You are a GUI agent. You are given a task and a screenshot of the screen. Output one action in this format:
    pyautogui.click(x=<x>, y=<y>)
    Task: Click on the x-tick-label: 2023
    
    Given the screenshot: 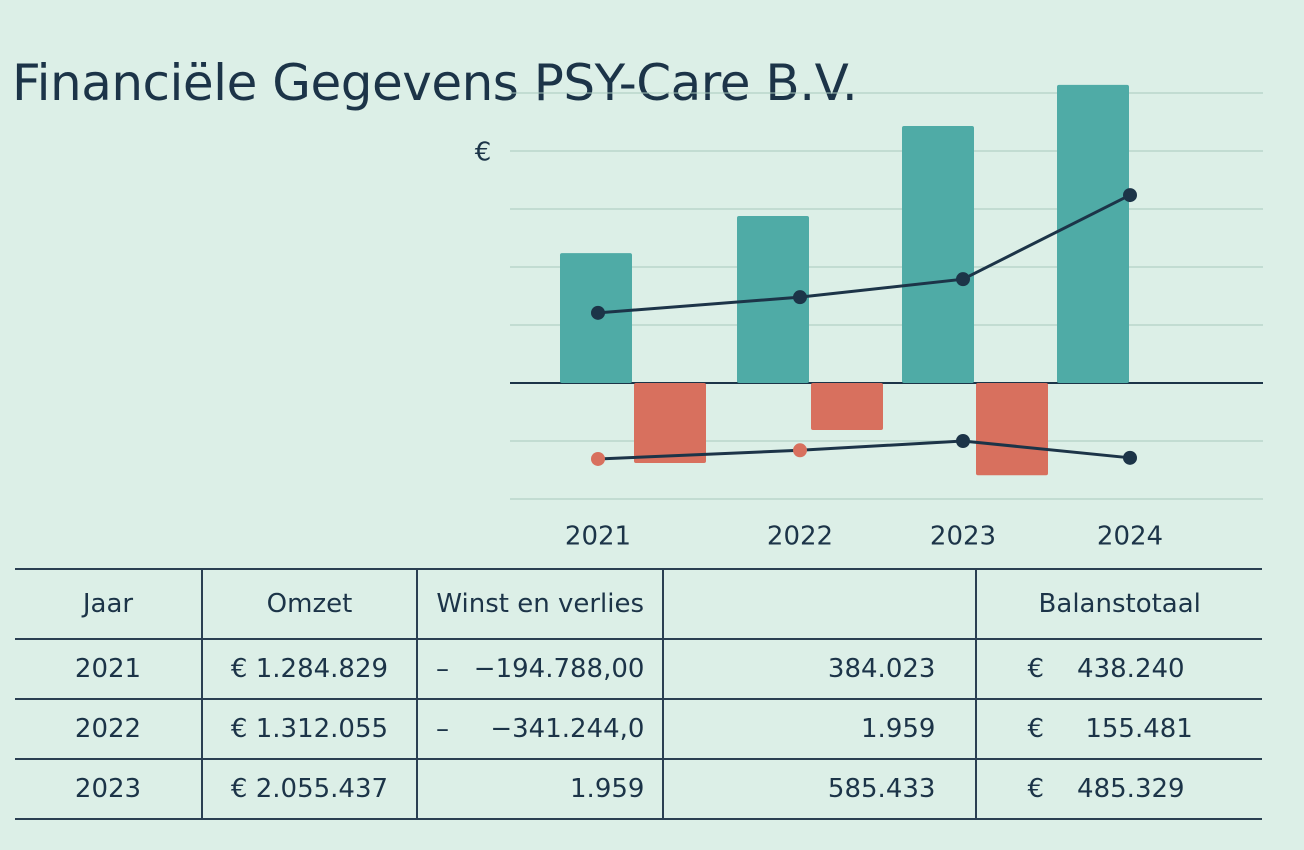 What is the action you would take?
    pyautogui.click(x=963, y=537)
    